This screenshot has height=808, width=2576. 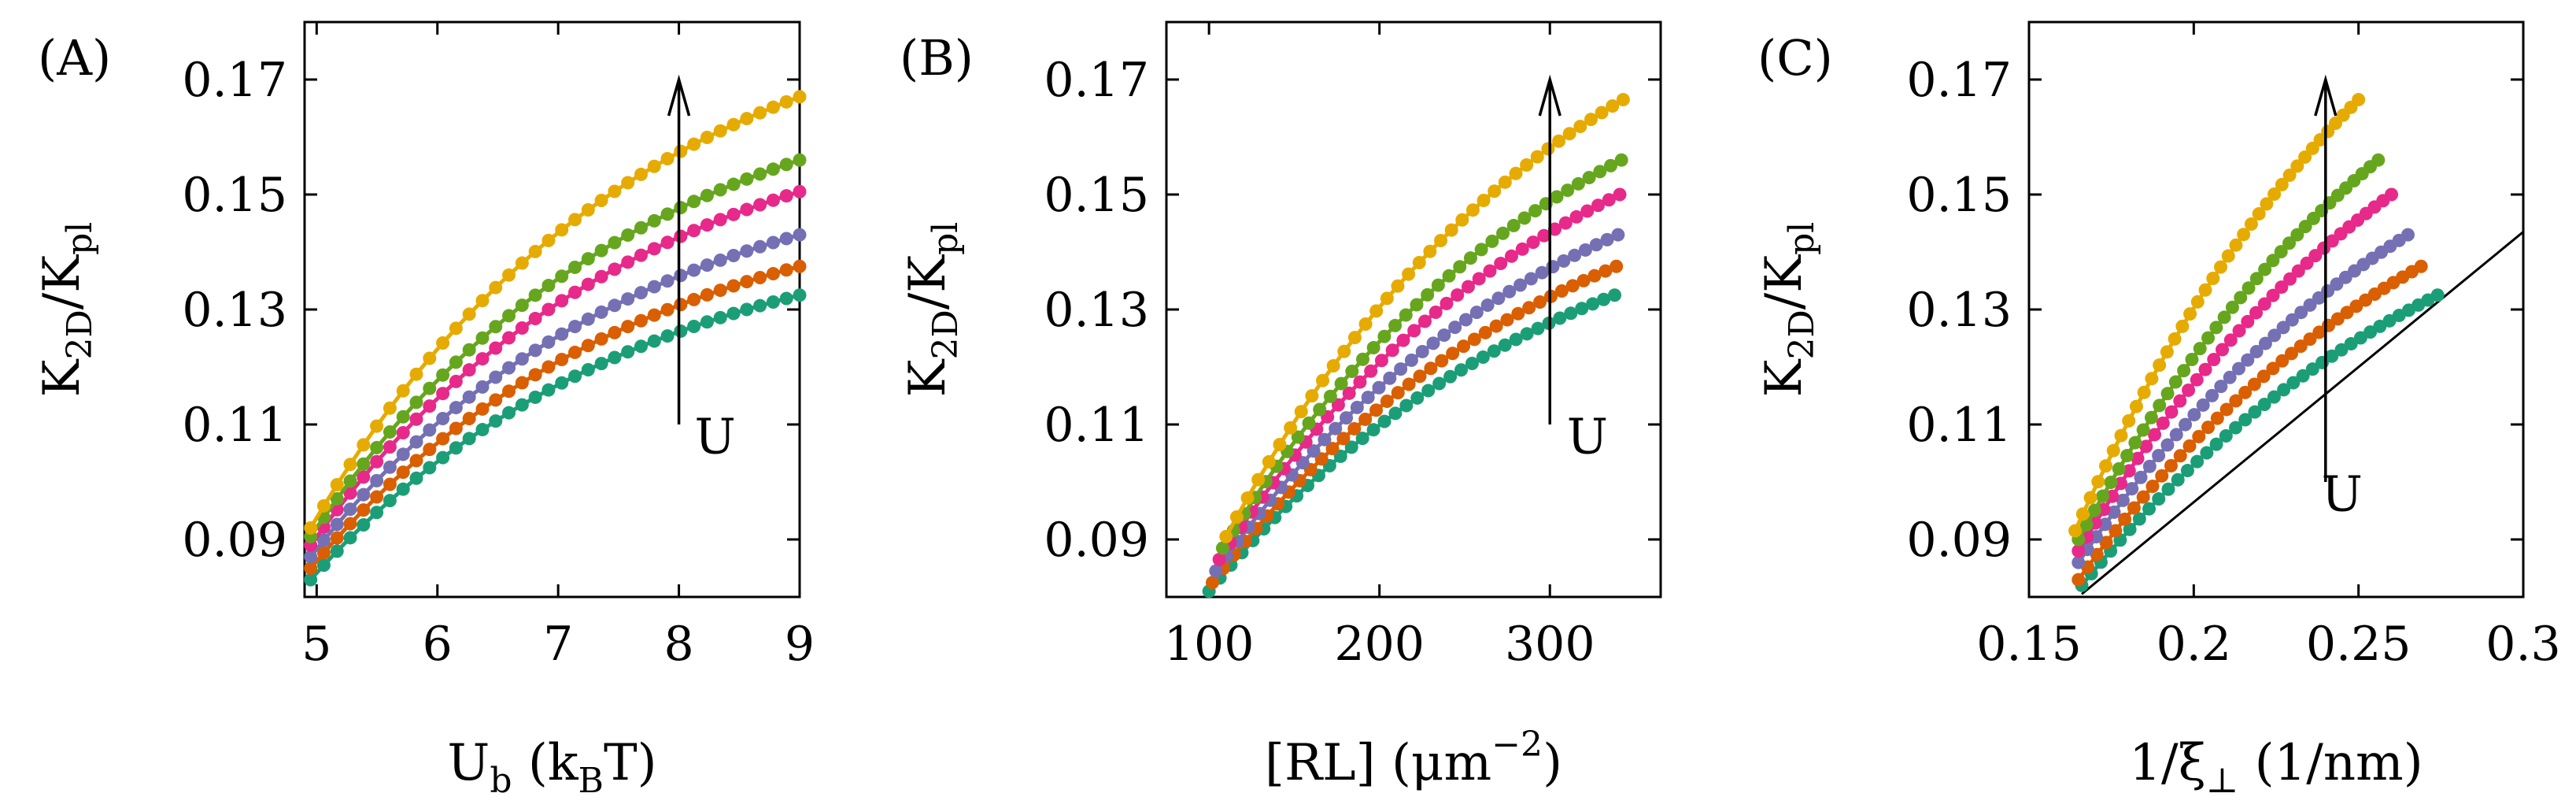 I want to click on x-tick-label: 0.3, so click(x=2522, y=644).